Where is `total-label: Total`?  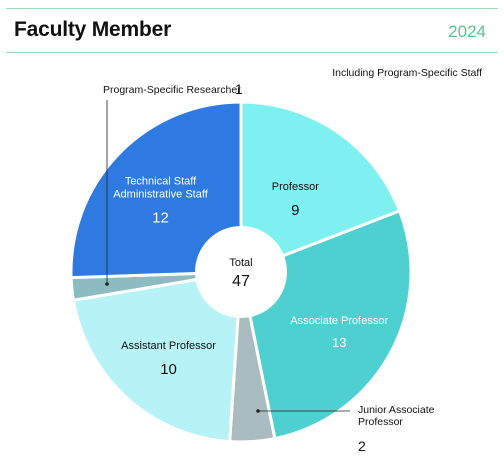 total-label: Total is located at coordinates (240, 263).